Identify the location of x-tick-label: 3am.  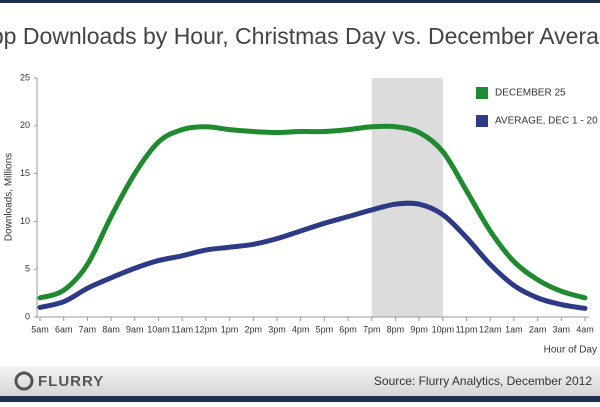
(562, 329).